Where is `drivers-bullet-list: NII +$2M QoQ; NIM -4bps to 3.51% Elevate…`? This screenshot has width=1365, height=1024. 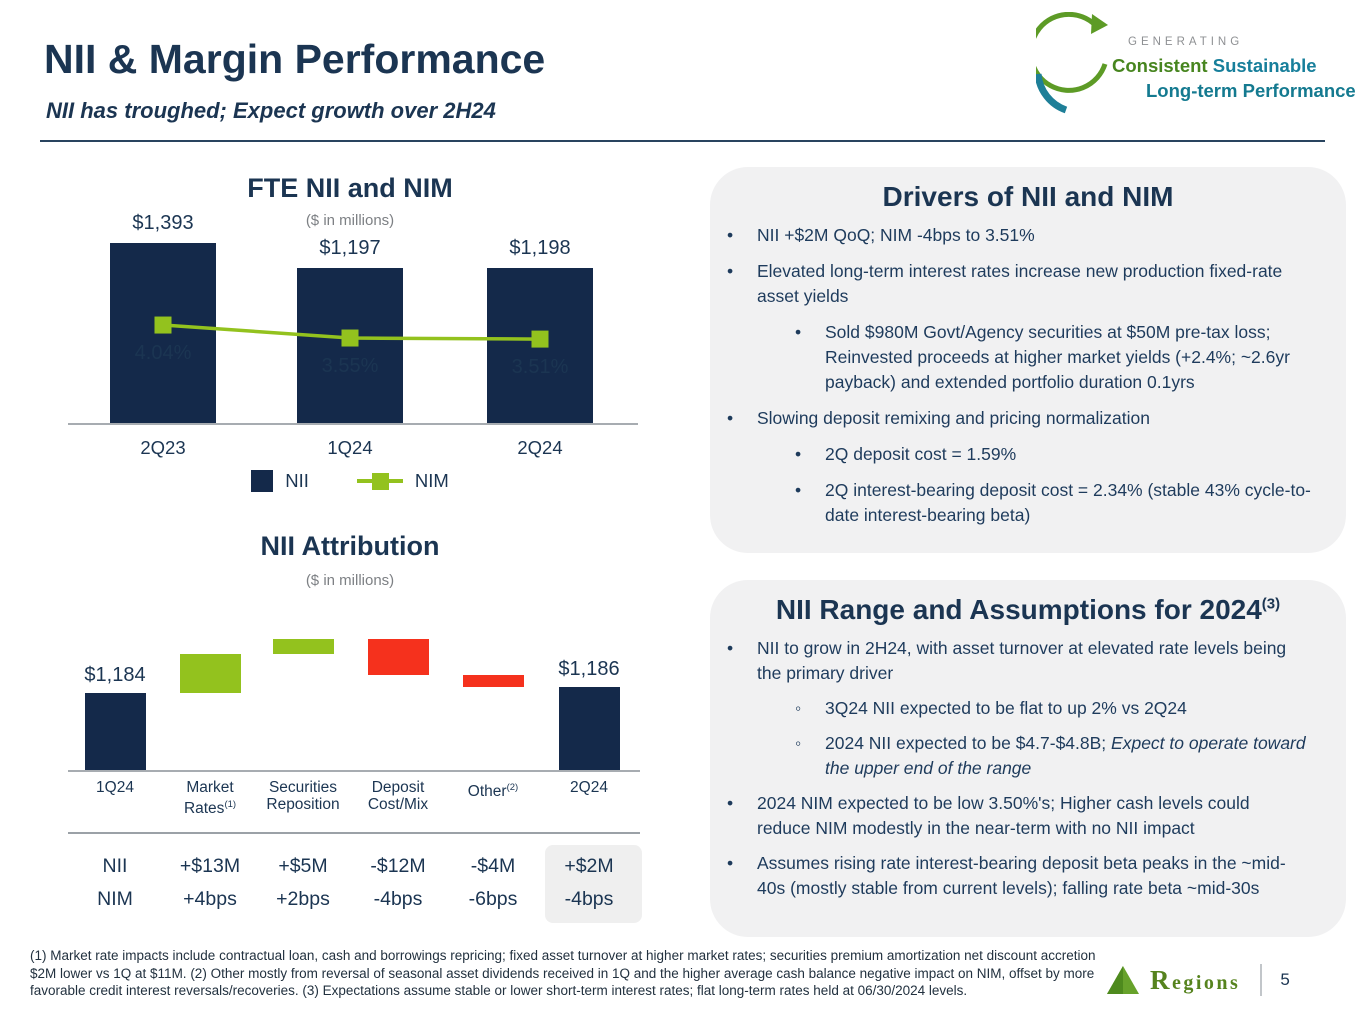
drivers-bullet-list: NII +$2M QoQ; NIM -4bps to 3.51% Elevate… is located at coordinates (1028, 375).